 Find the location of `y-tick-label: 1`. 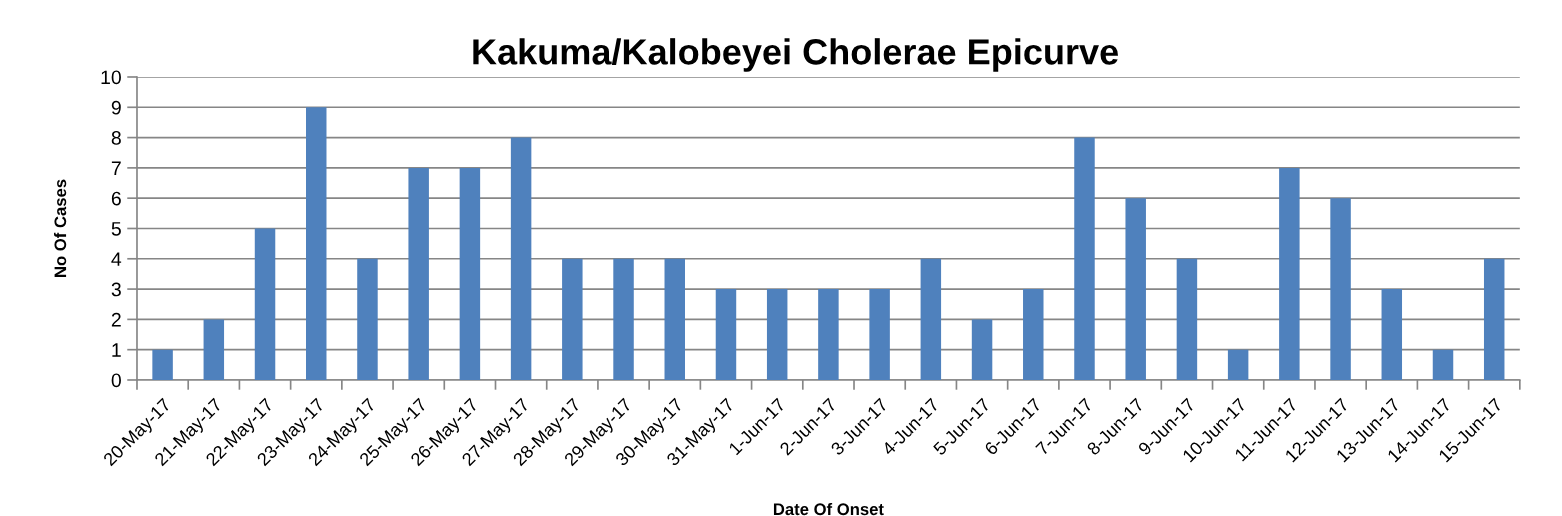

y-tick-label: 1 is located at coordinates (116, 350).